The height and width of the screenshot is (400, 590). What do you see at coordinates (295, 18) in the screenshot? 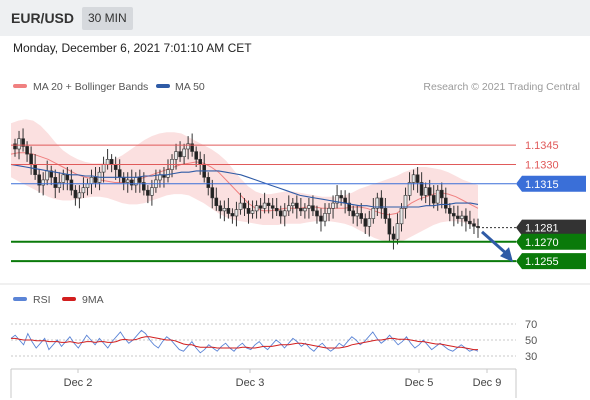
I see `header-bar: EUR/USD 30 MIN` at bounding box center [295, 18].